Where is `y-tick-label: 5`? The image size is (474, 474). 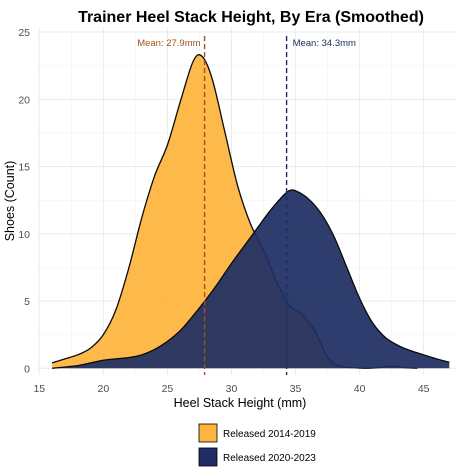 y-tick-label: 5 is located at coordinates (27, 302).